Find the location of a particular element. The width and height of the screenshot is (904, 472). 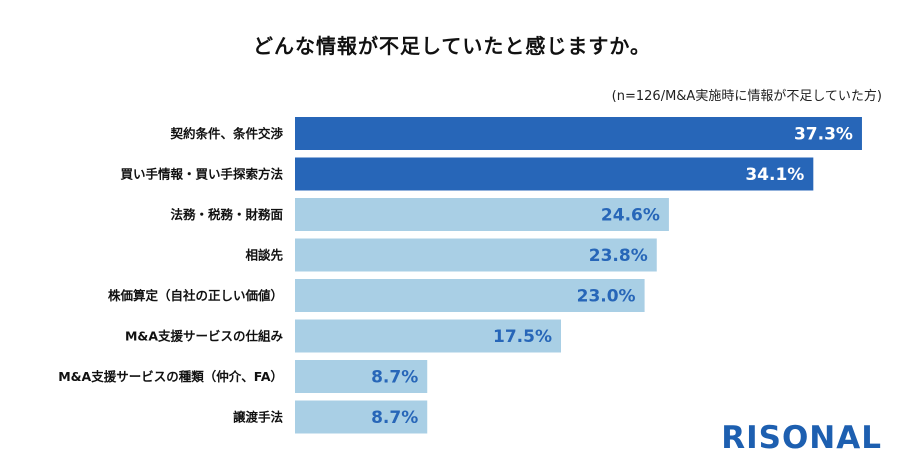

brand-logo: RISONAL is located at coordinates (801, 438).